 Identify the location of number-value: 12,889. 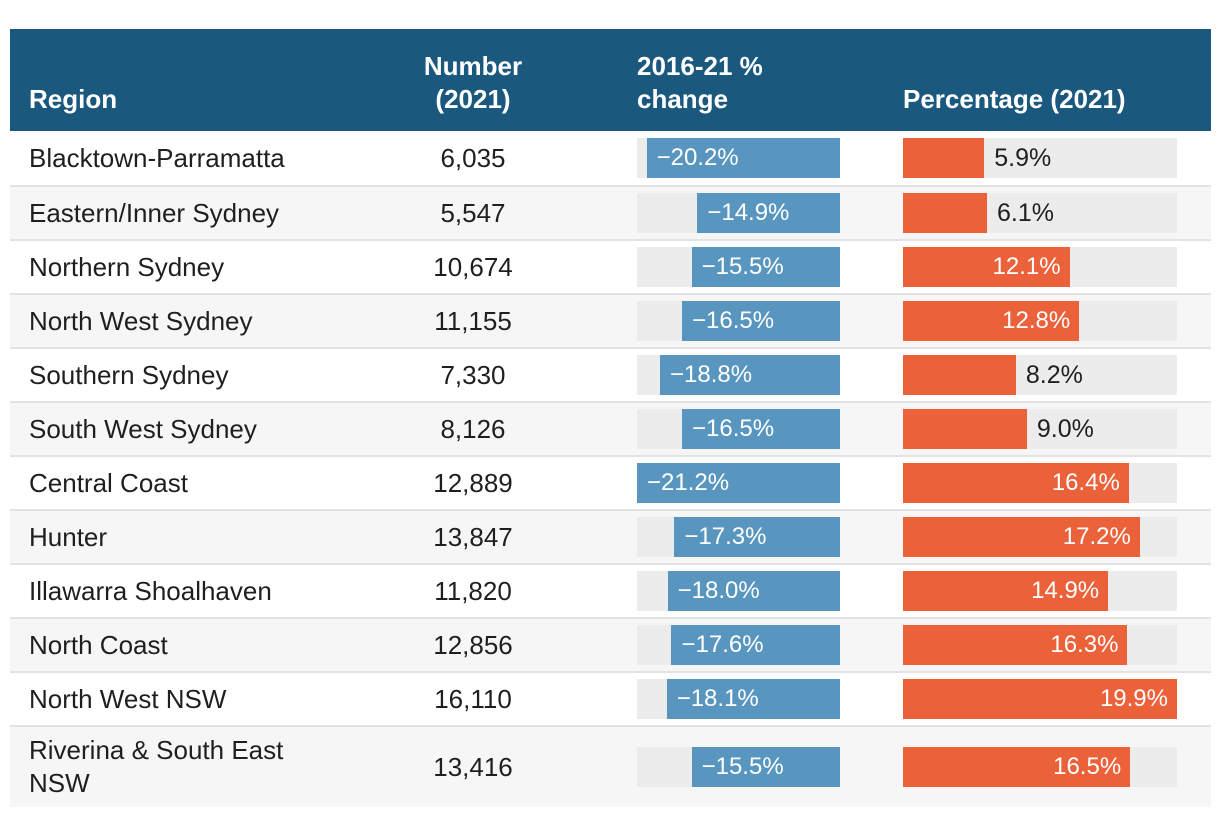
(473, 482).